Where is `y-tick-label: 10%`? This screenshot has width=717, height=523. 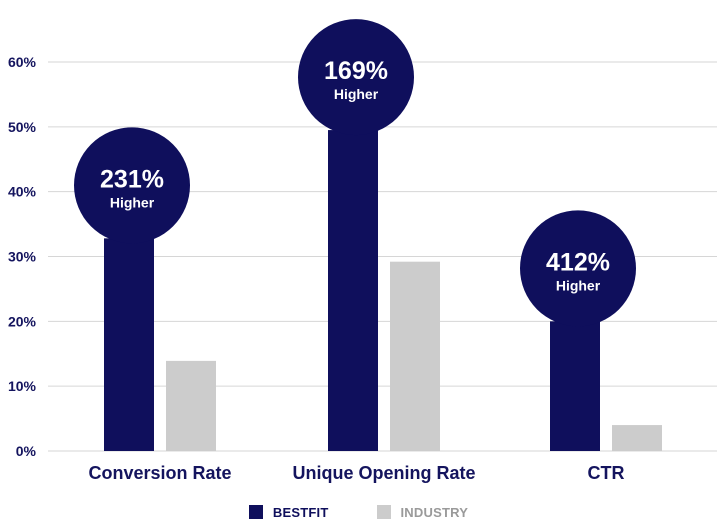
y-tick-label: 10% is located at coordinates (22, 386).